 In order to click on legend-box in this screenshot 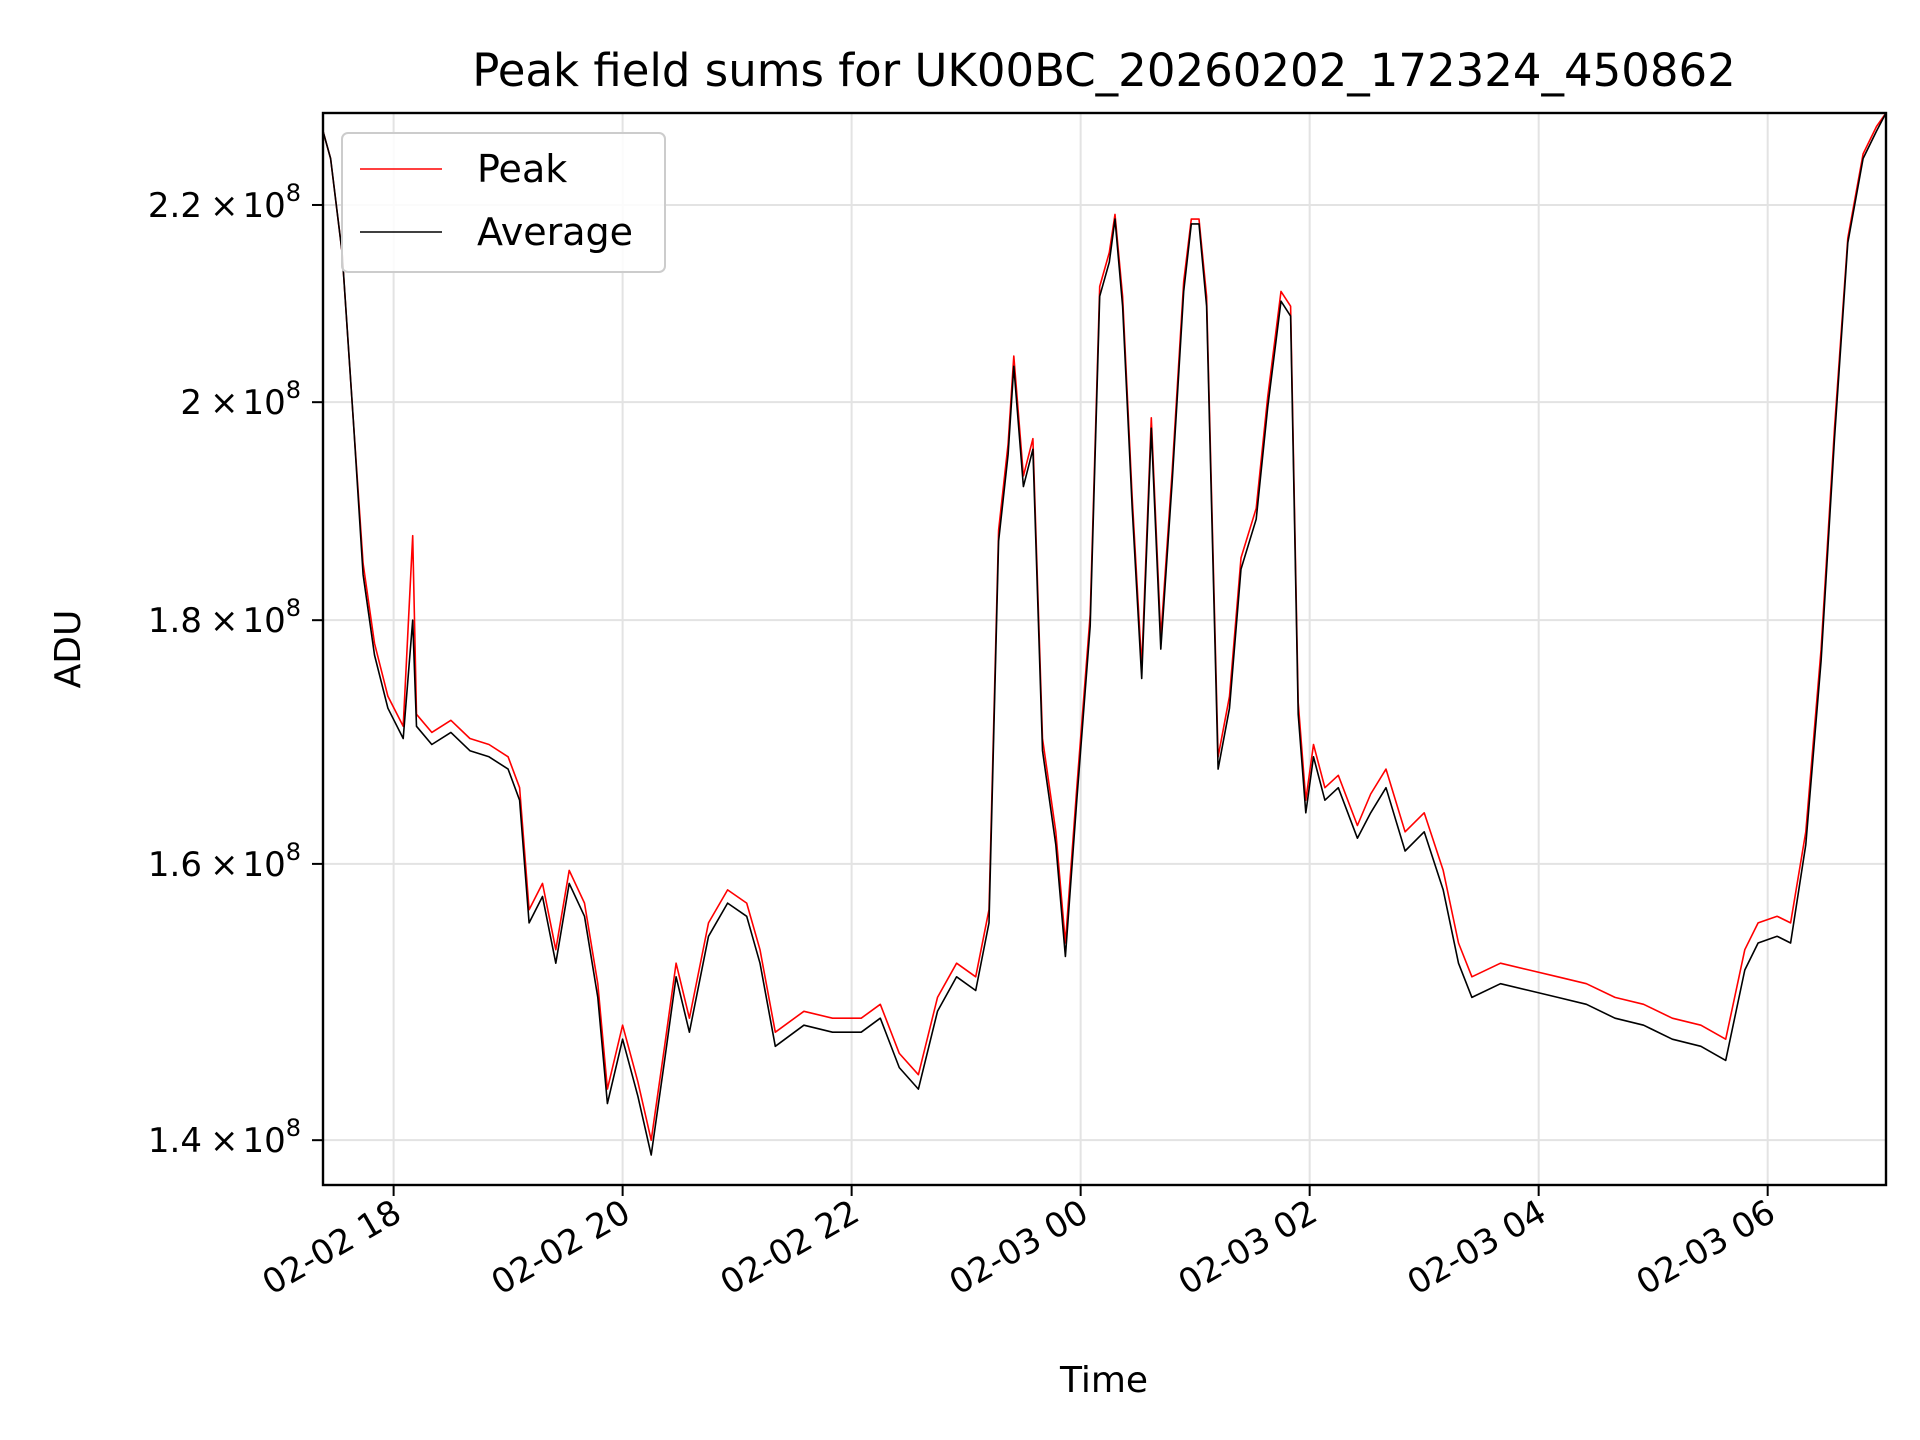, I will do `click(503, 202)`.